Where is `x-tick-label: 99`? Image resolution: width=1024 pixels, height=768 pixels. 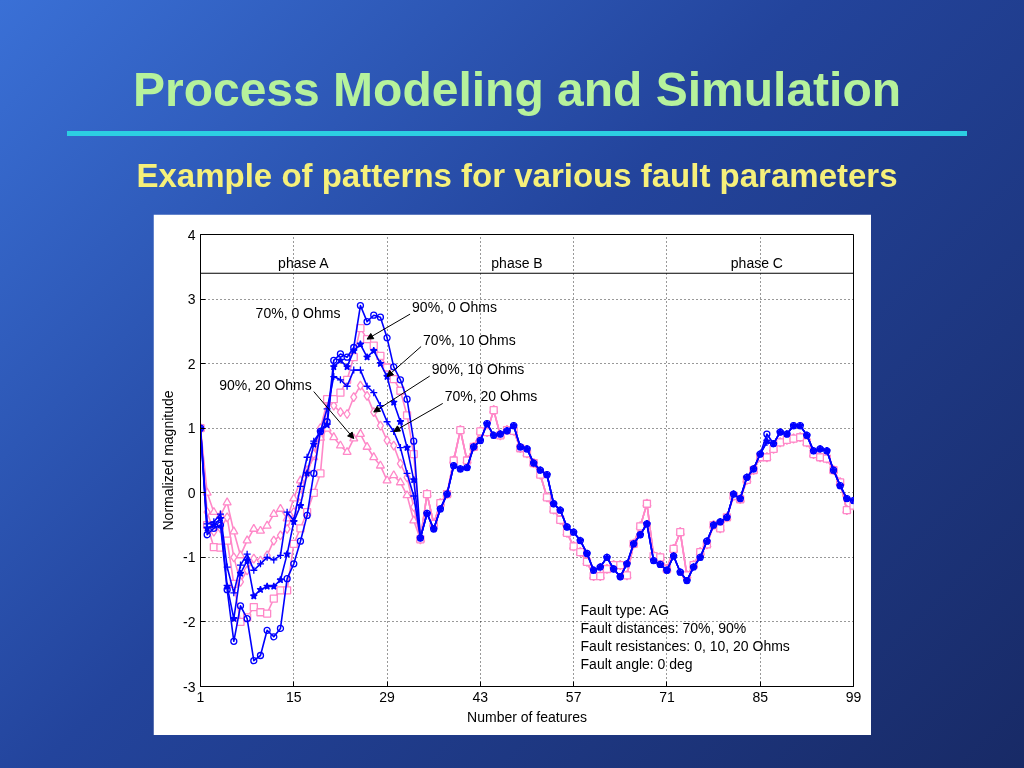
x-tick-label: 99 is located at coordinates (853, 696).